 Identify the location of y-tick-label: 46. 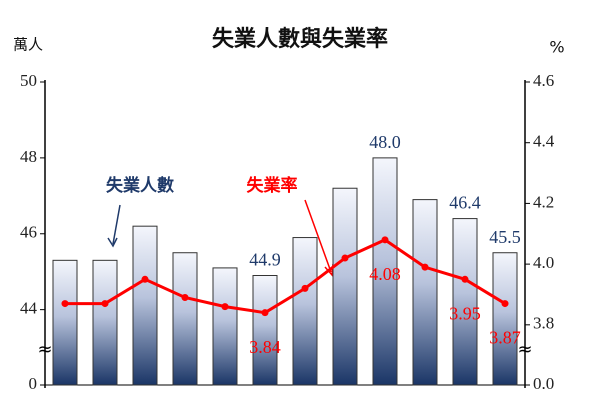
(28, 232).